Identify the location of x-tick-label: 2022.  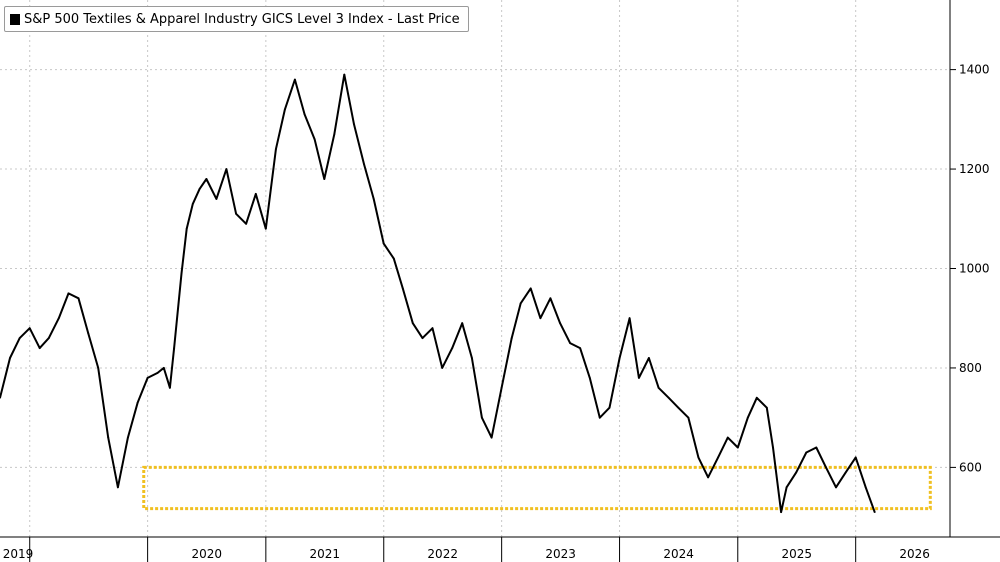
(442, 554).